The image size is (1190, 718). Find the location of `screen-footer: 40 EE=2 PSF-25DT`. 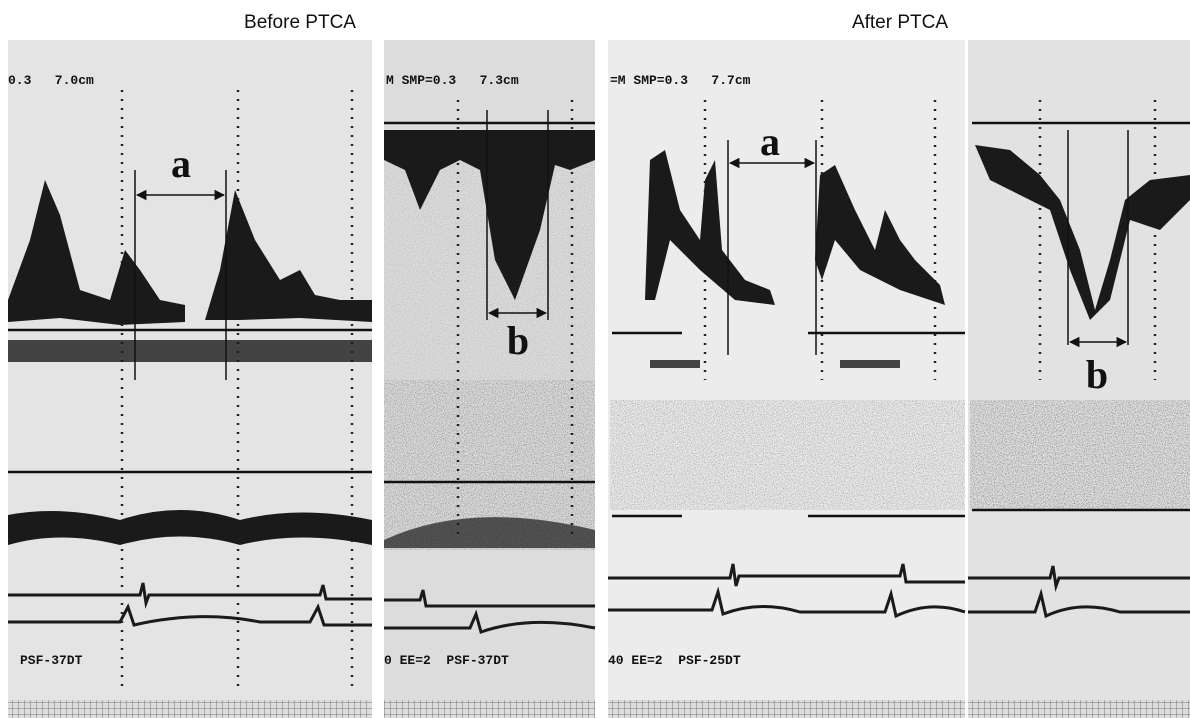

screen-footer: 40 EE=2 PSF-25DT is located at coordinates (674, 660).